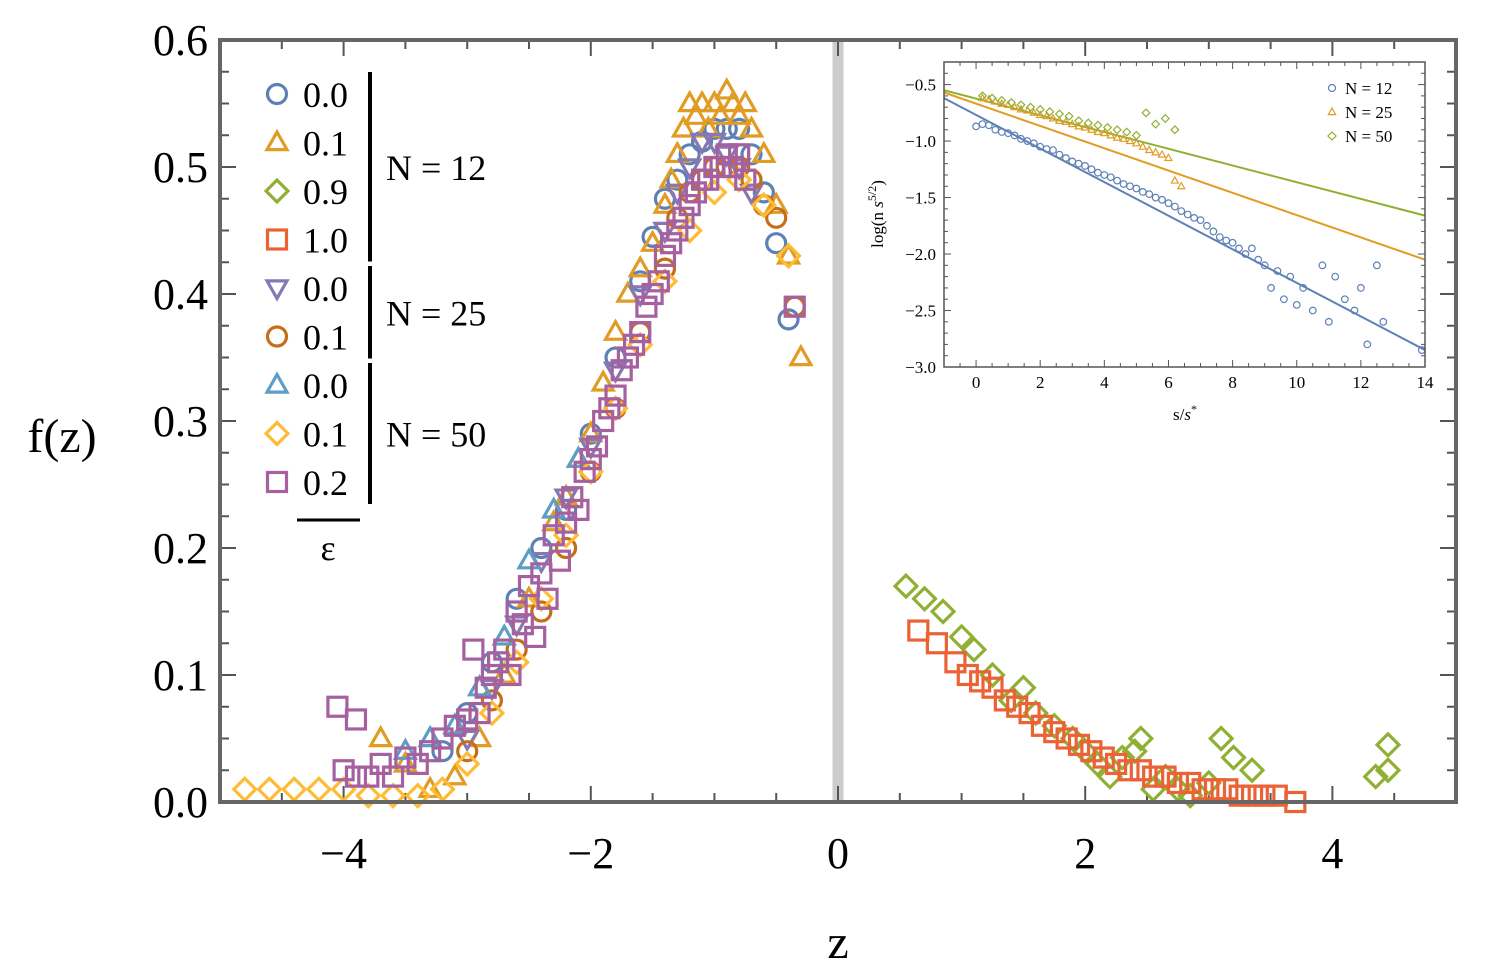  I want to click on y-axis-title: f(z), so click(61, 436).